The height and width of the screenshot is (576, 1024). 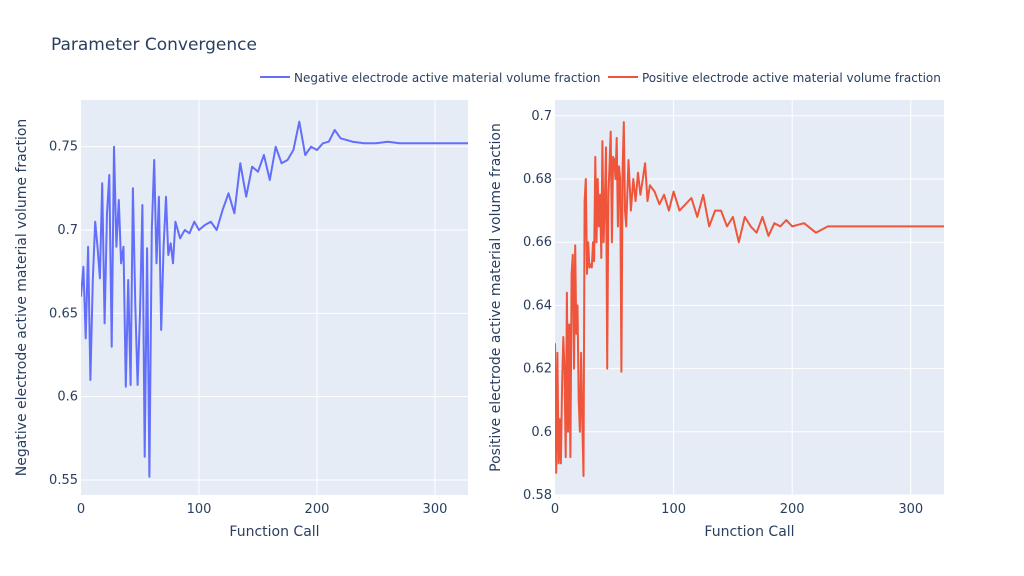 What do you see at coordinates (537, 305) in the screenshot?
I see `y-tick-label: 0.64` at bounding box center [537, 305].